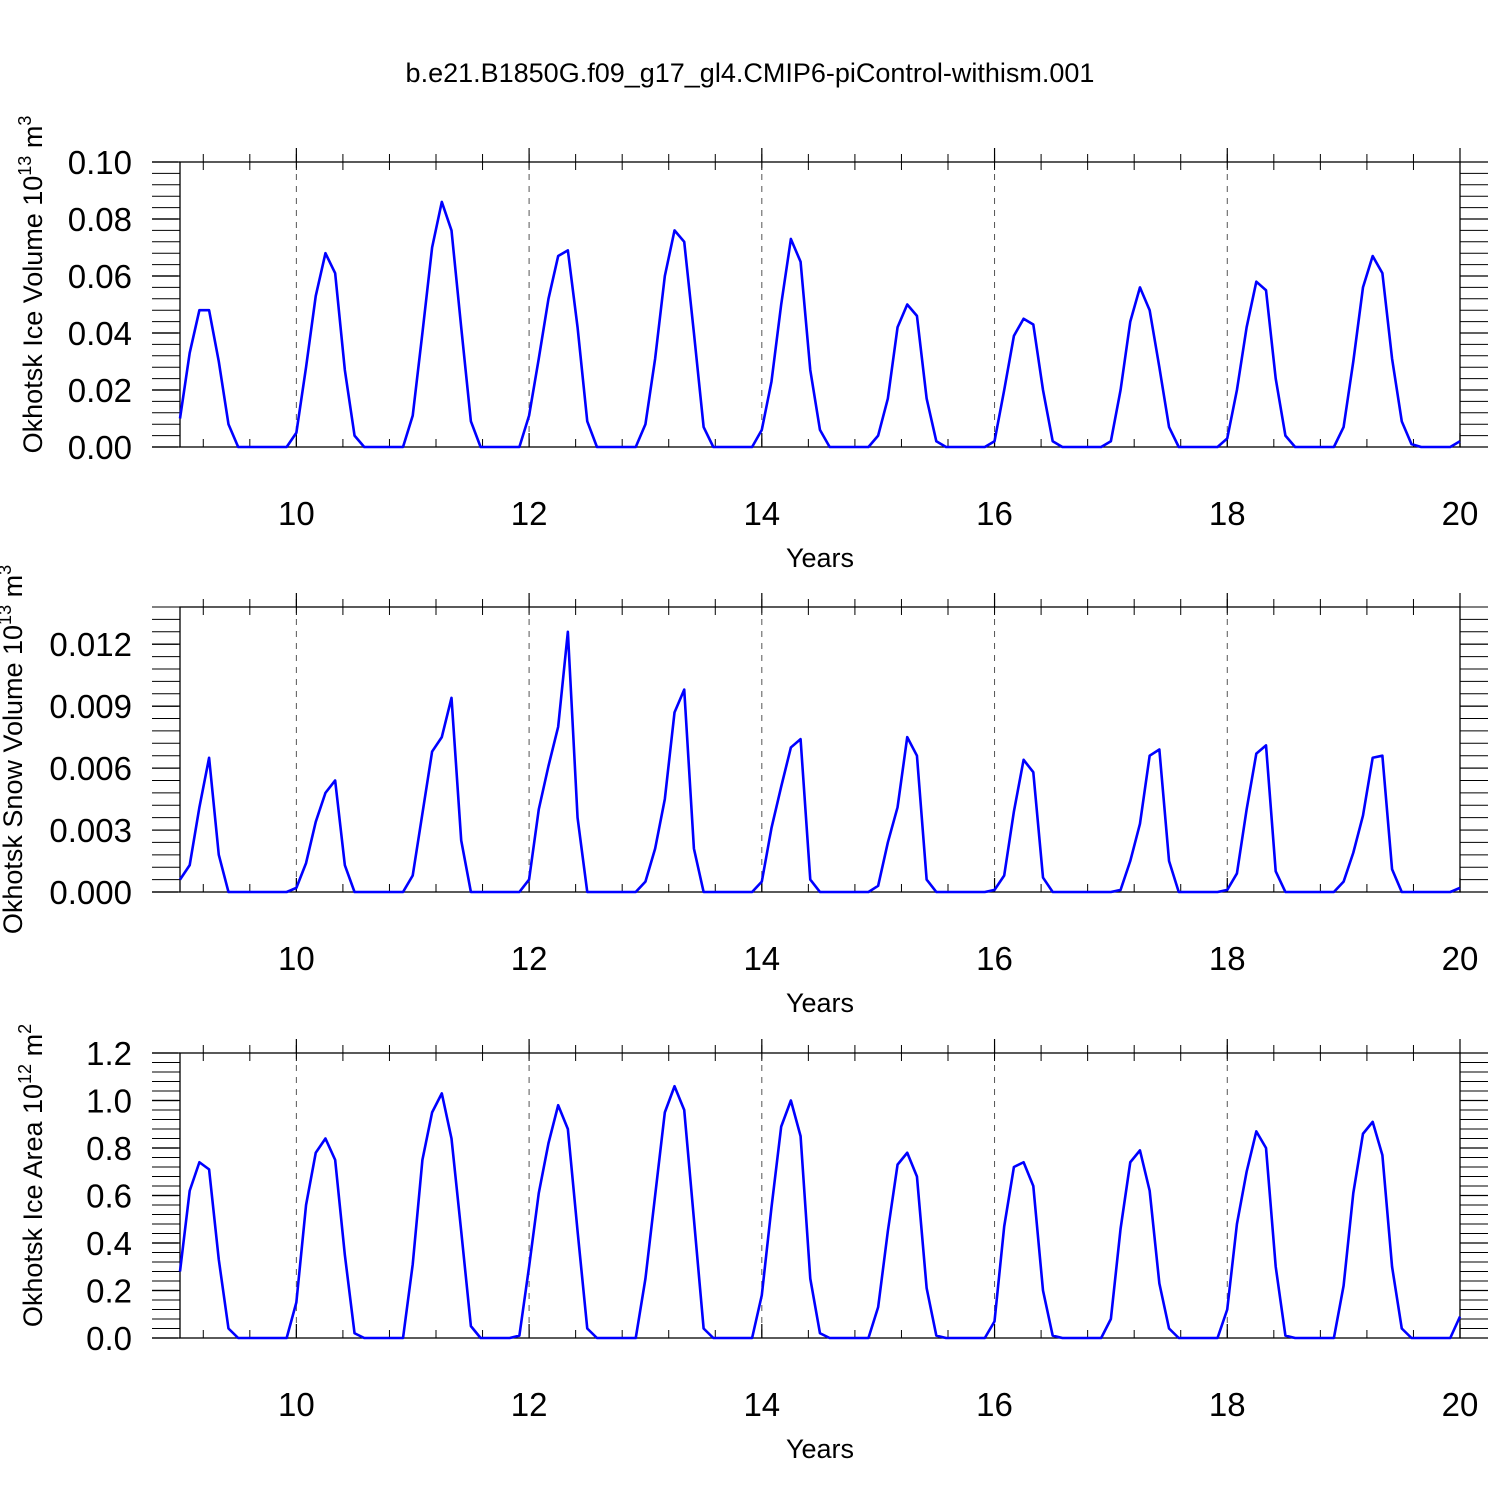  I want to click on y-tick-label: 0.8, so click(109, 1148).